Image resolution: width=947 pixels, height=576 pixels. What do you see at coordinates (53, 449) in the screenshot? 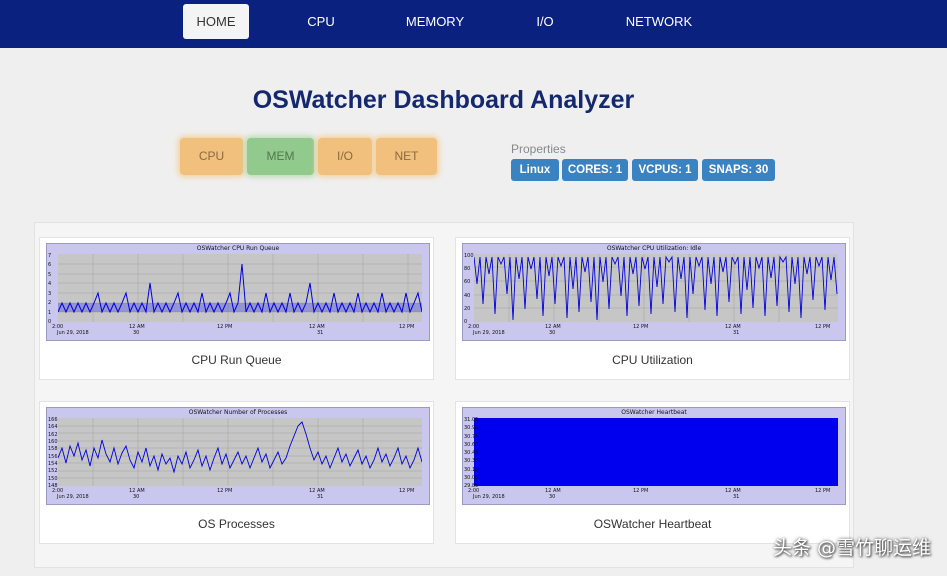
I see `y-tick-label: 158` at bounding box center [53, 449].